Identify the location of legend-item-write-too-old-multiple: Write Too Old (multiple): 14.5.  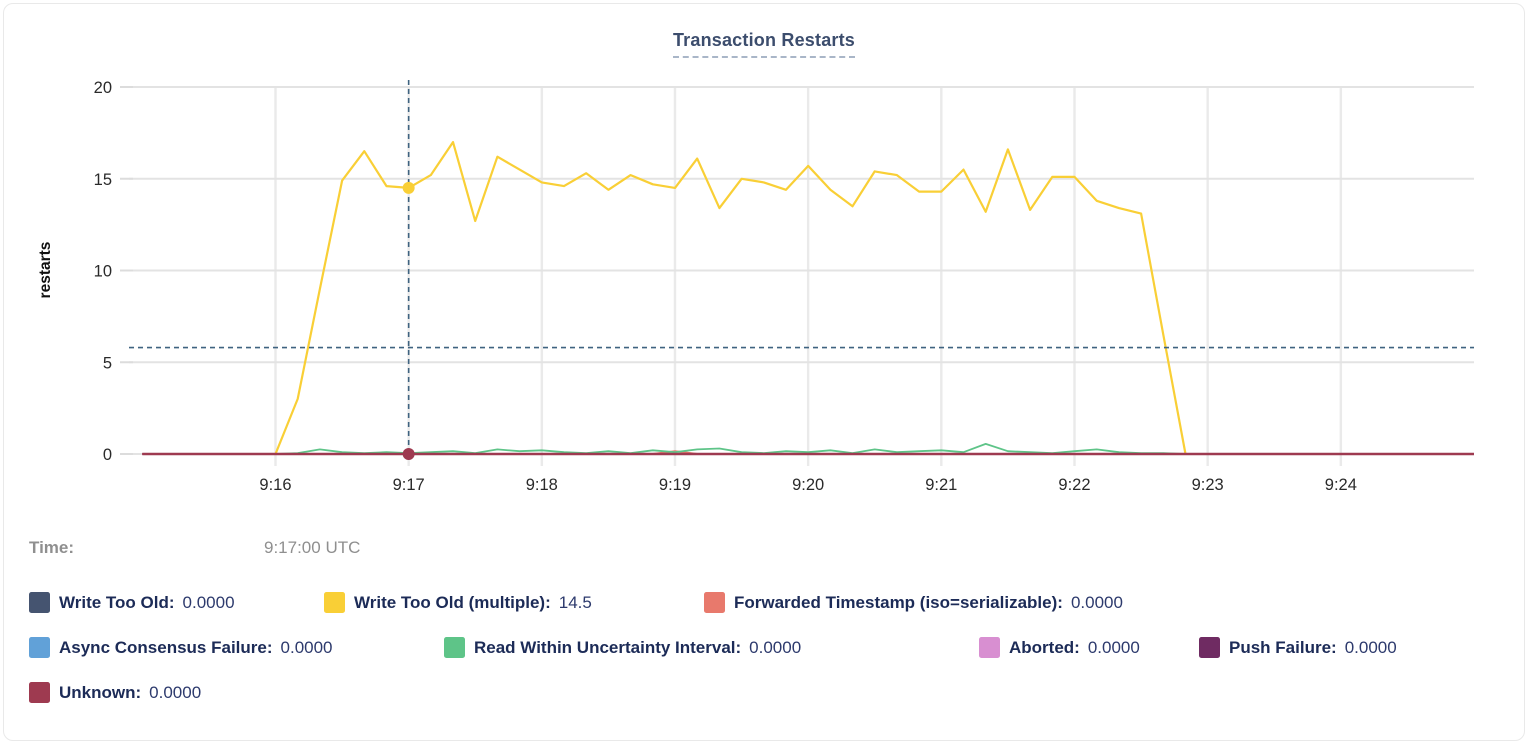
(458, 602).